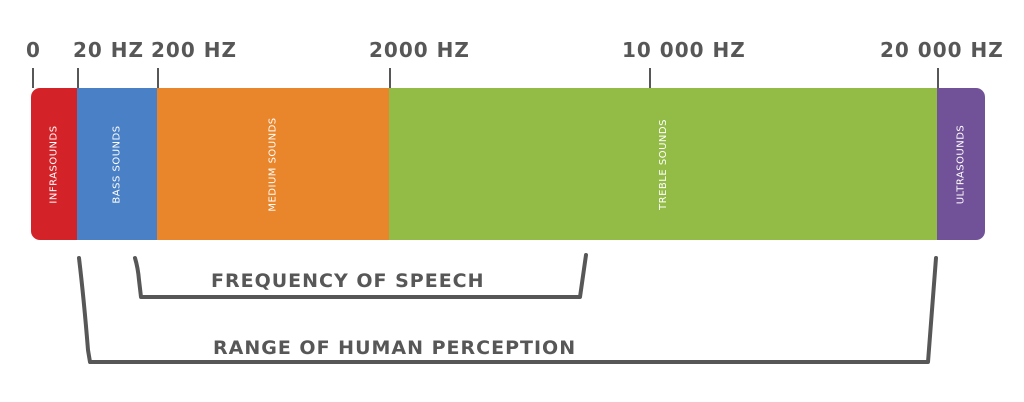 The height and width of the screenshot is (402, 1024). I want to click on band-infrasounds: INFRASOUNDS, so click(54, 164).